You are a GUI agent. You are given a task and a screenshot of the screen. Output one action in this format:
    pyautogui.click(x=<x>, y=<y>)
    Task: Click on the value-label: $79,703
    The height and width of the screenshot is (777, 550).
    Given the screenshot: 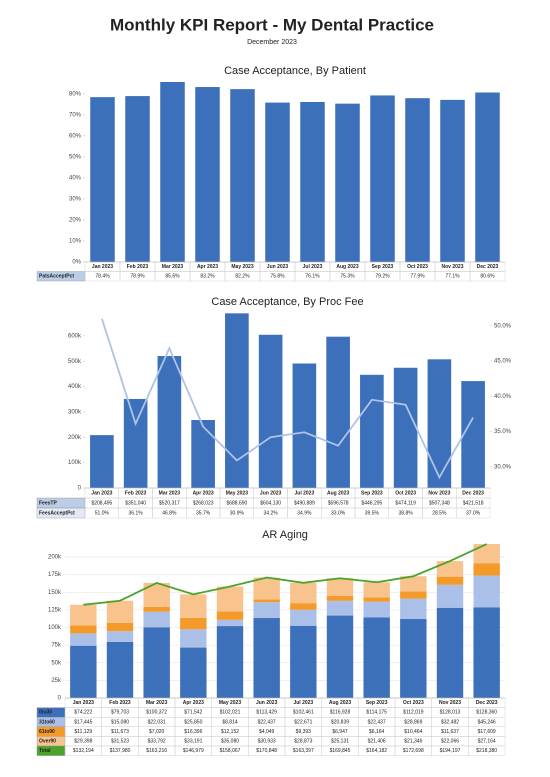 What is the action you would take?
    pyautogui.click(x=120, y=713)
    